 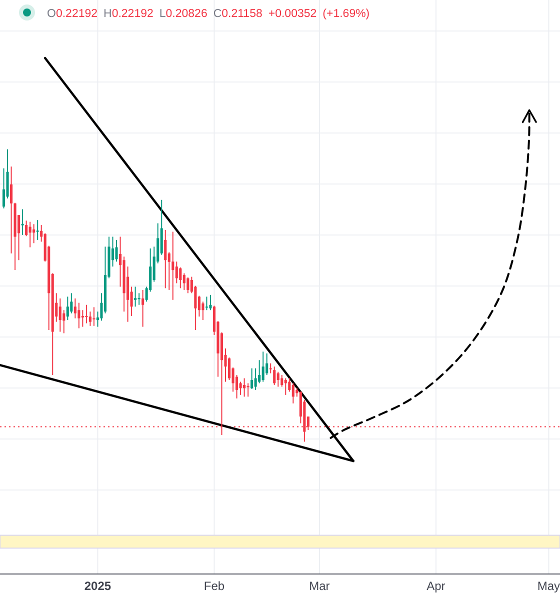 I want to click on x-tick-label: Mar, so click(x=319, y=586).